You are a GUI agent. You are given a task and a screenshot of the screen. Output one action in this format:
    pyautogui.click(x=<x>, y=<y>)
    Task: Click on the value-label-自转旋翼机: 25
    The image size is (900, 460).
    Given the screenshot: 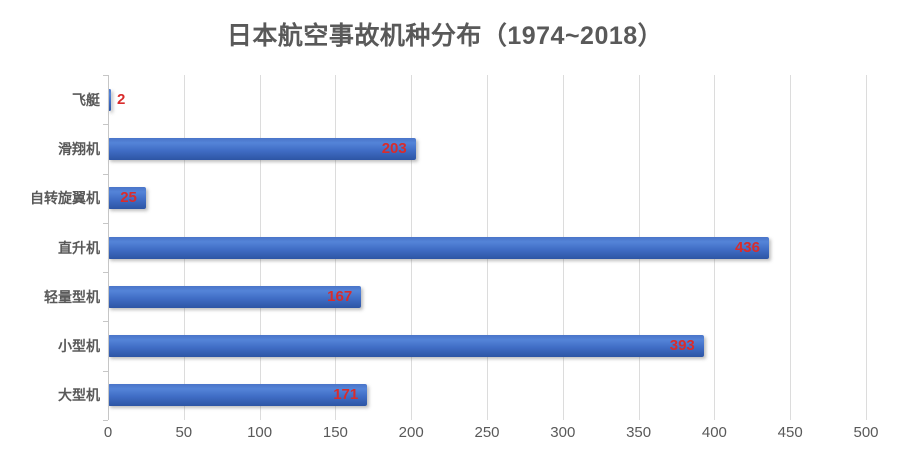 What is the action you would take?
    pyautogui.click(x=128, y=198)
    